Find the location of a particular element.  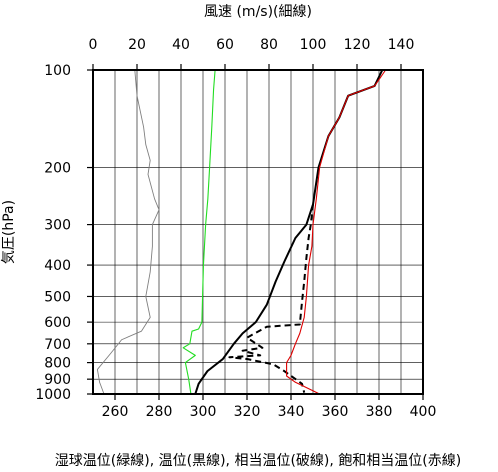

x-bottom-tick-label: 360 is located at coordinates (335, 412).